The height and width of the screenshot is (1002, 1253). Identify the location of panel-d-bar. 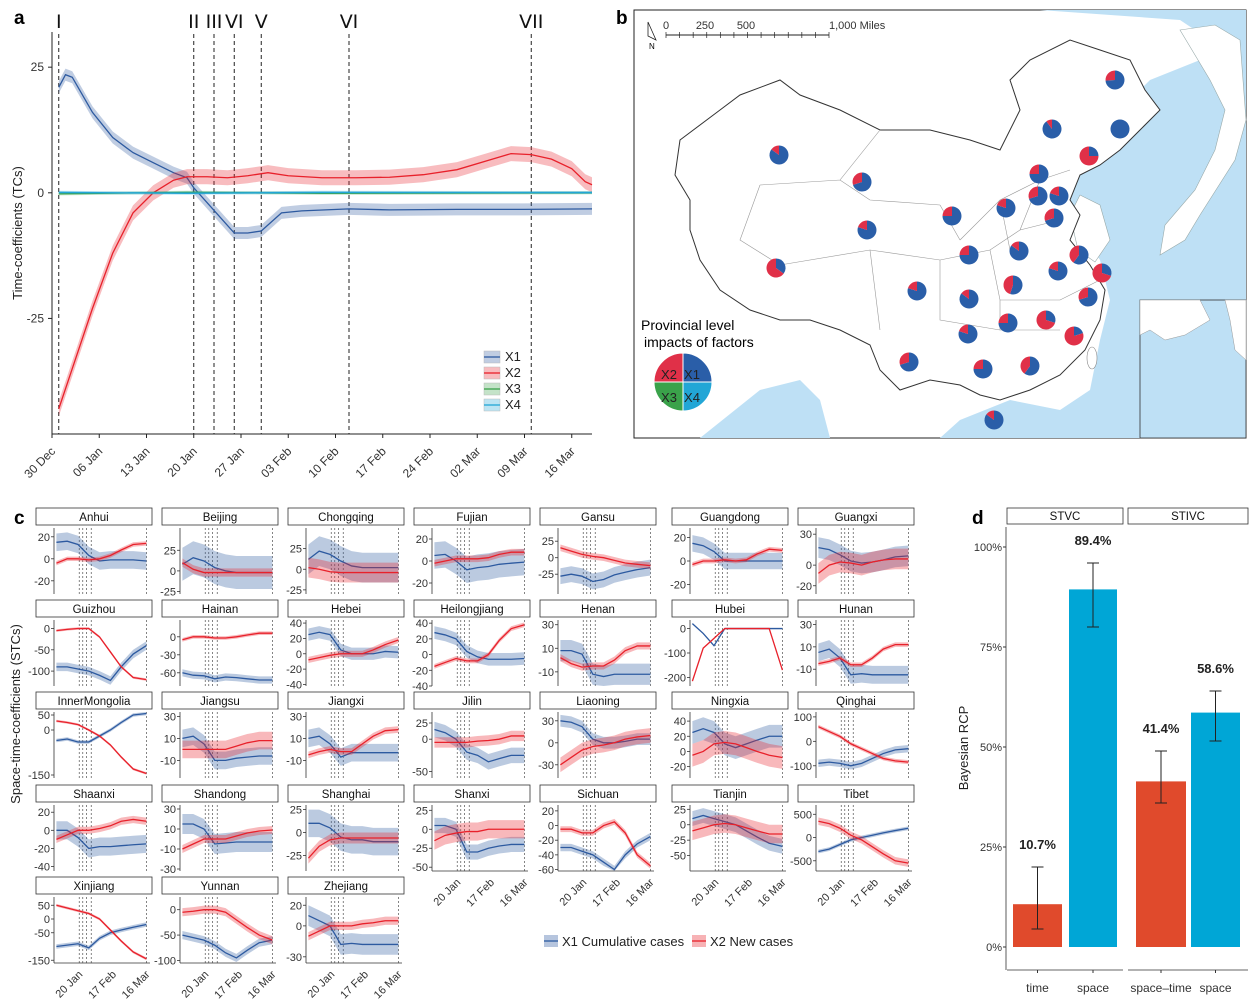
(1161, 864).